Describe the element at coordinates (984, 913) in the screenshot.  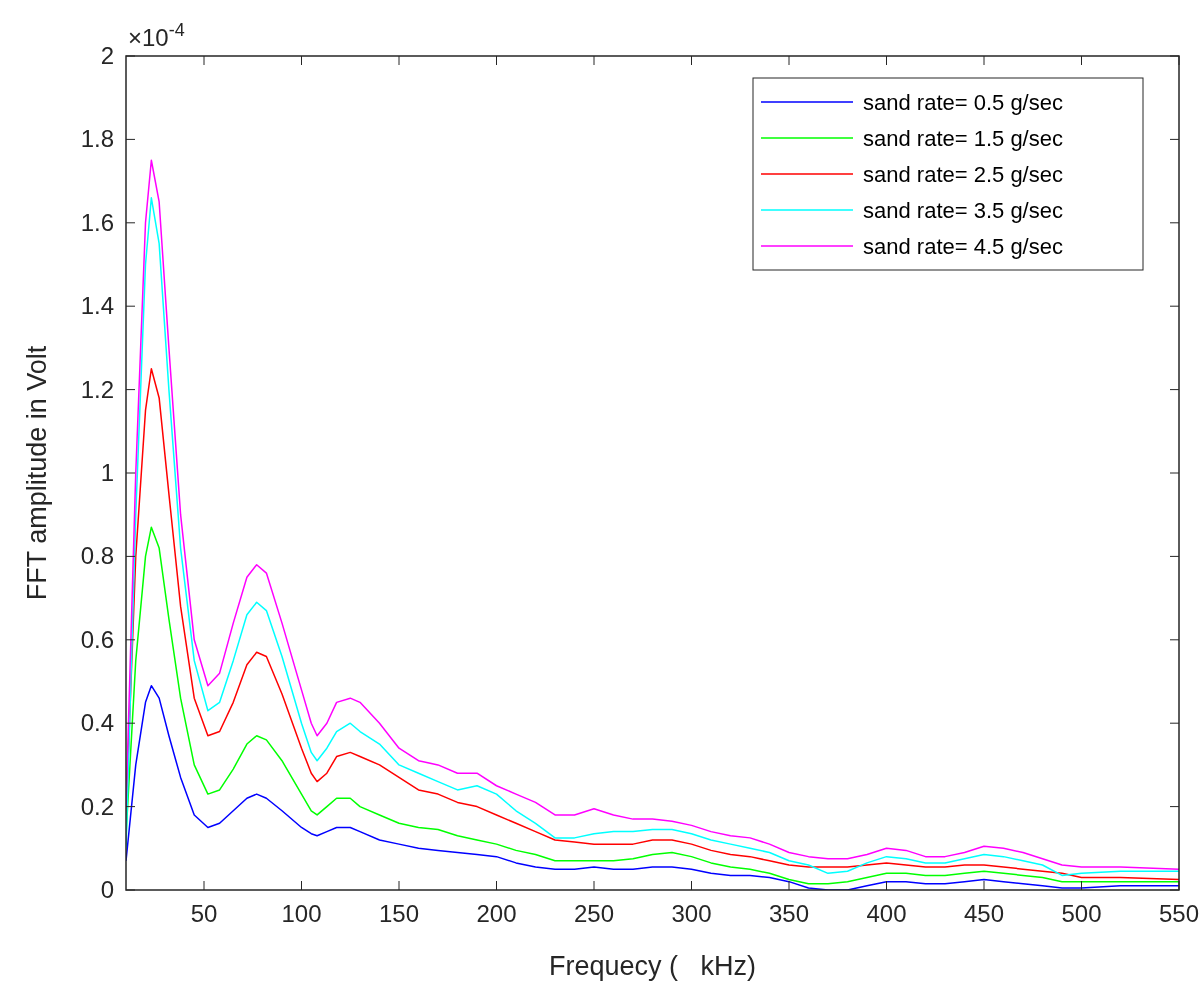
I see `x-tick-label: 450` at that location.